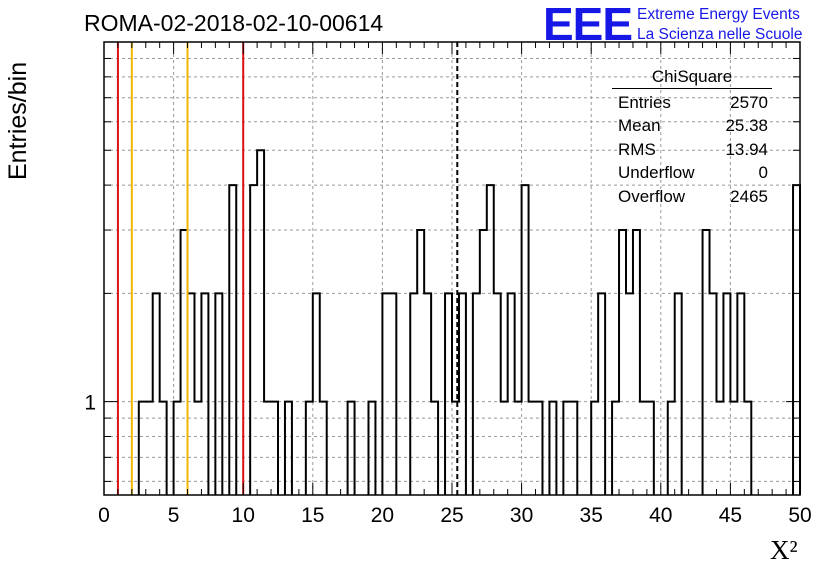 This screenshot has height=572, width=836. Describe the element at coordinates (451, 515) in the screenshot. I see `x-tick-label: 25` at that location.